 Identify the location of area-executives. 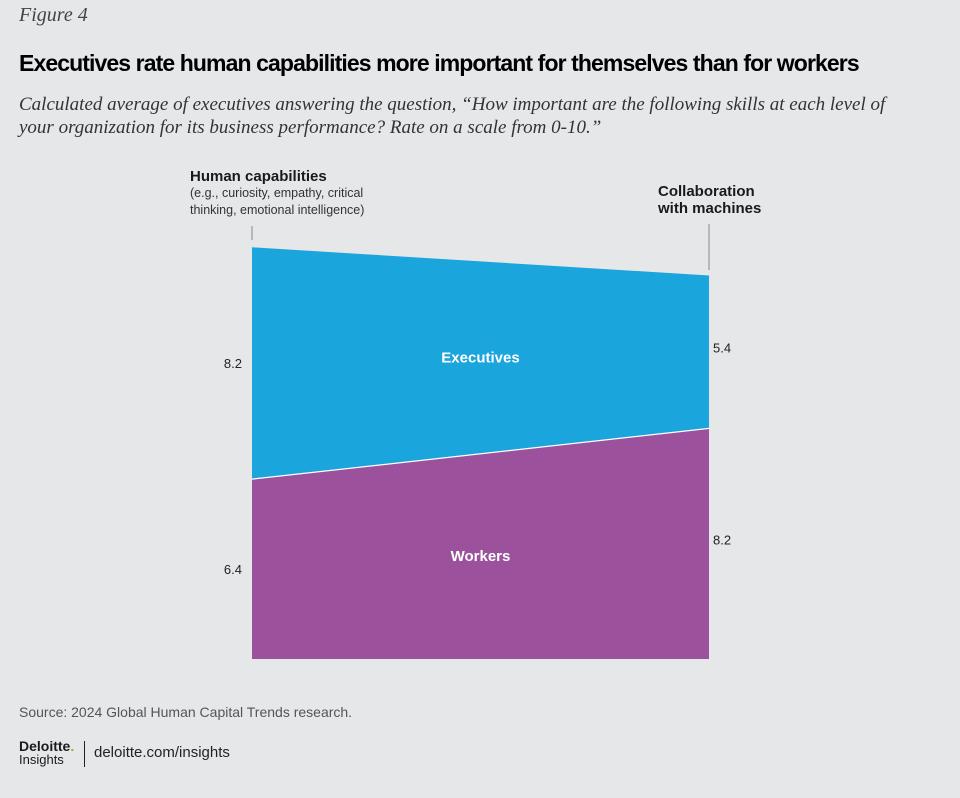
(480, 363).